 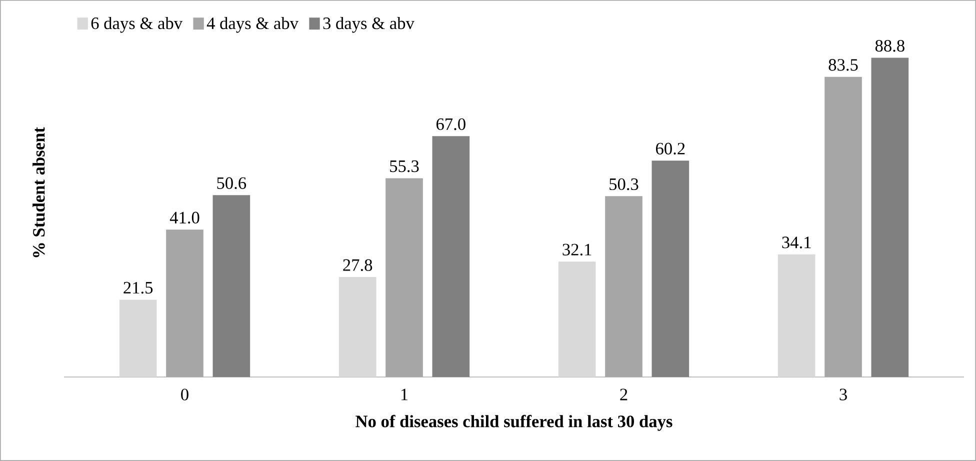 What do you see at coordinates (138, 288) in the screenshot?
I see `data-label: 21.5` at bounding box center [138, 288].